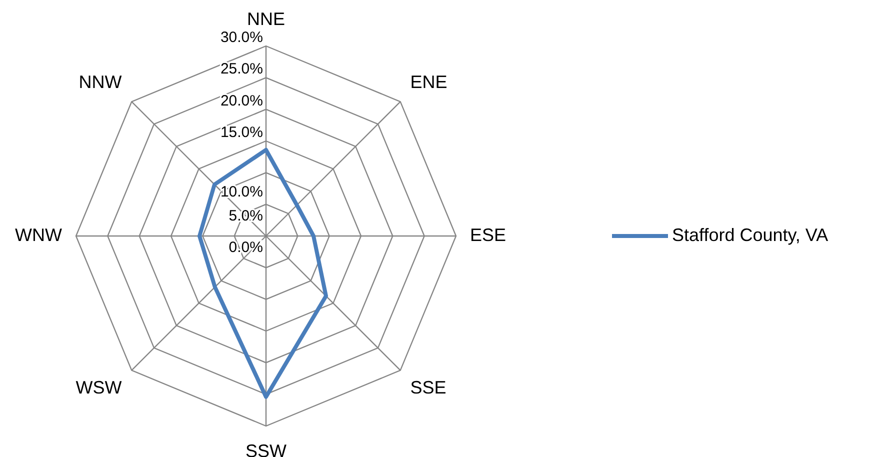  Describe the element at coordinates (245, 215) in the screenshot. I see `y-tick-label: 5.0%` at that location.